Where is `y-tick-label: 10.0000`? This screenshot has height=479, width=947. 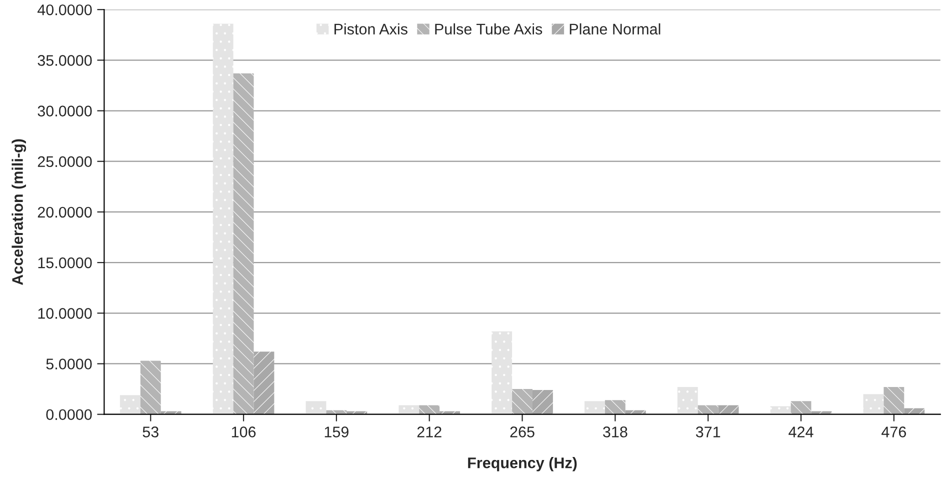 y-tick-label: 10.0000 is located at coordinates (65, 313).